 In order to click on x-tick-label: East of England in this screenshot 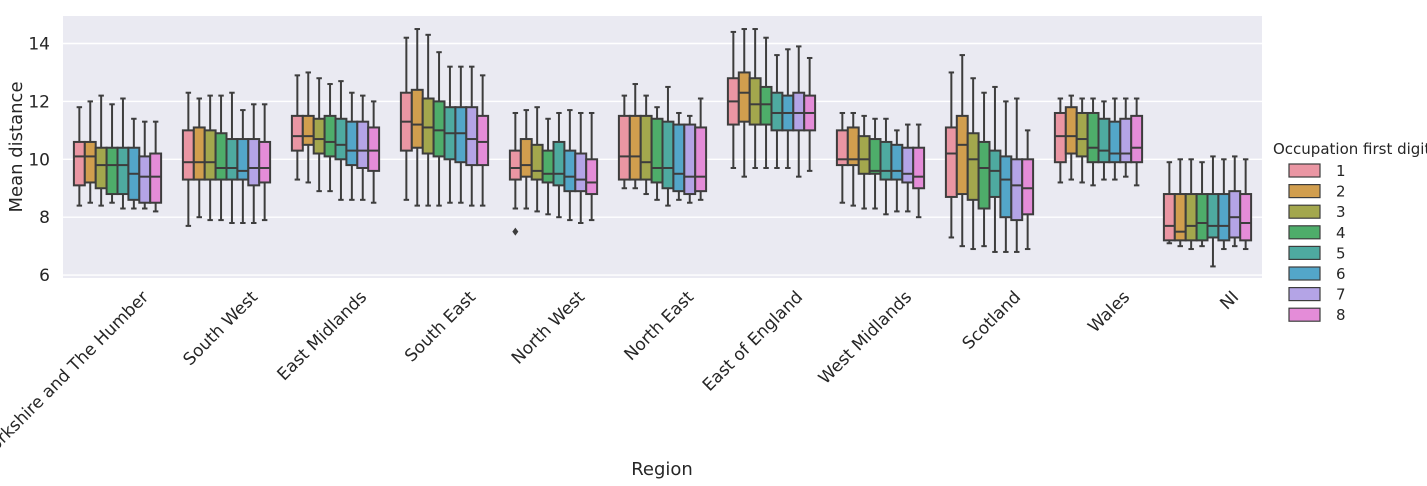, I will do `click(753, 341)`.